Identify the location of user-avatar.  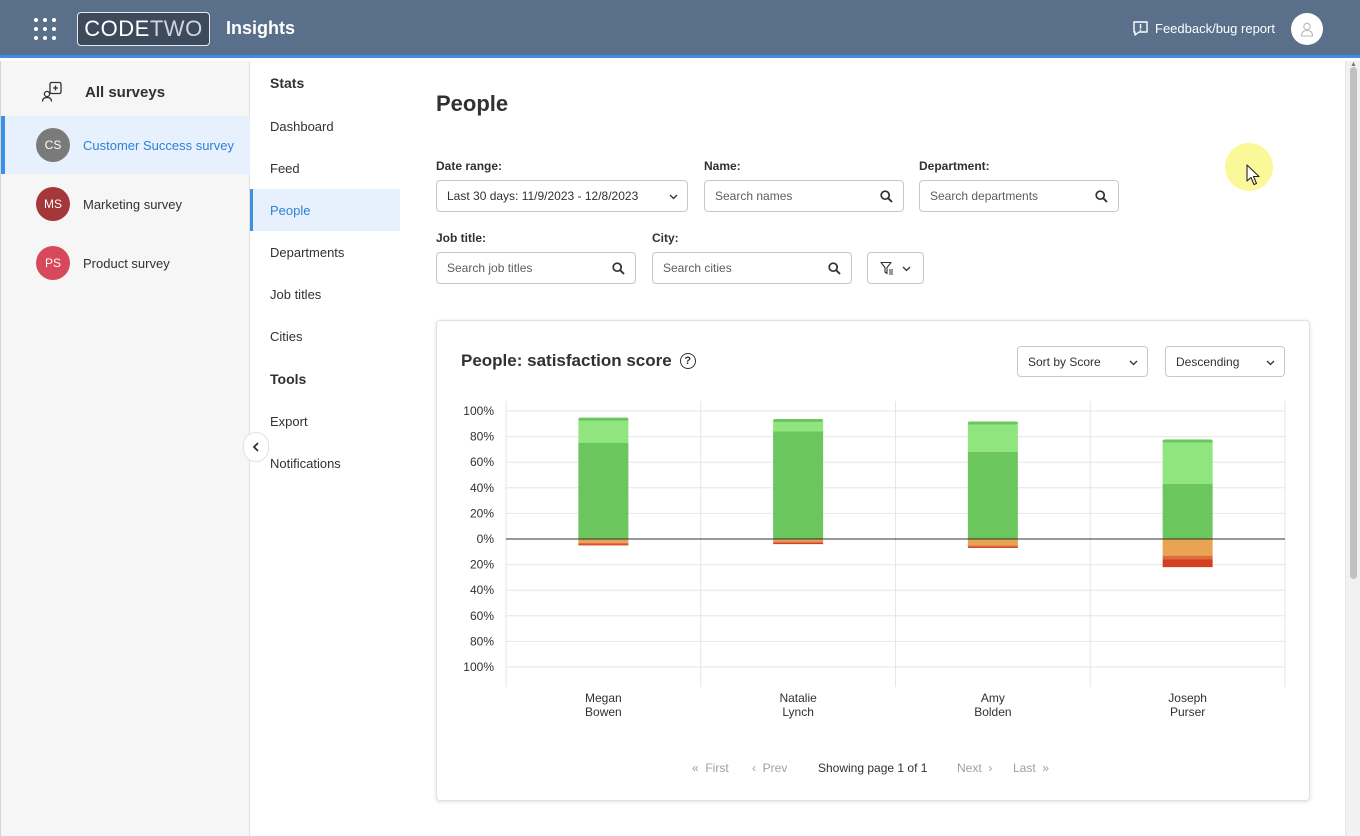
(1307, 29).